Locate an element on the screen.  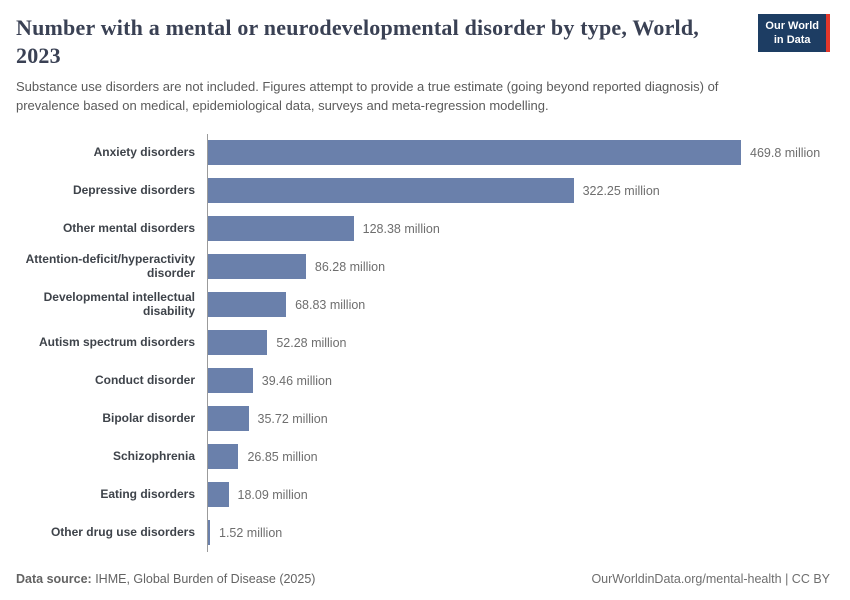
category-label: Anxiety disorders is located at coordinates (144, 151).